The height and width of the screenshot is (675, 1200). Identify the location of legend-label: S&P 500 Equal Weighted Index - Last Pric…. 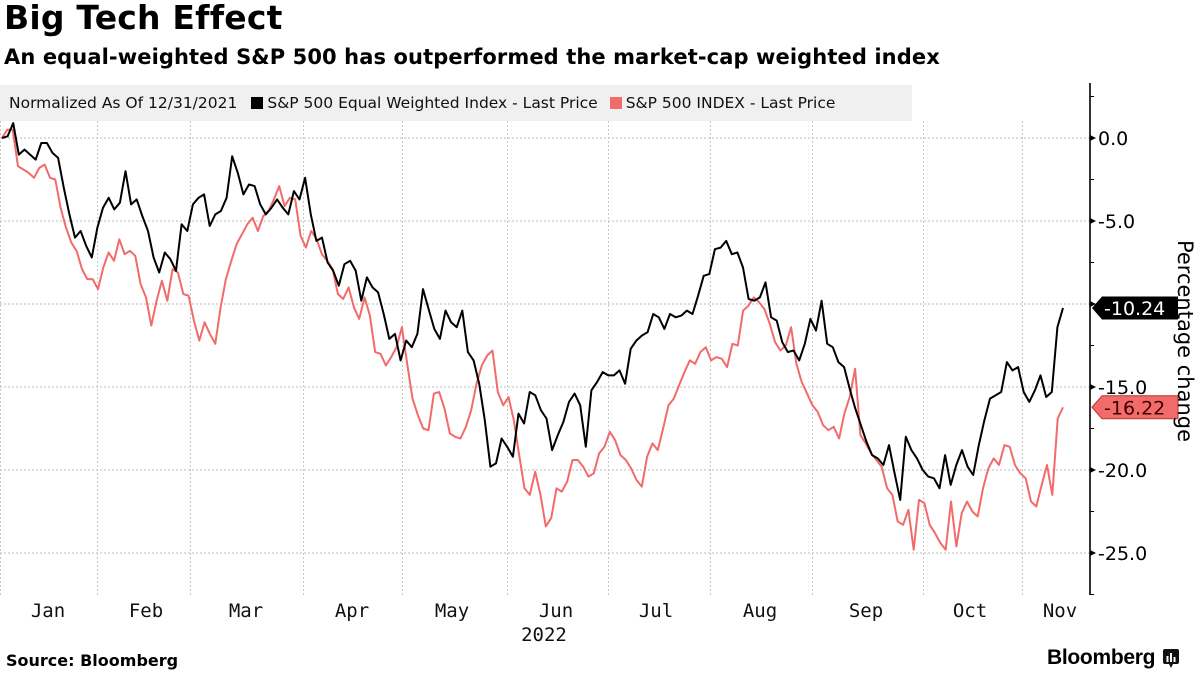
(432, 103).